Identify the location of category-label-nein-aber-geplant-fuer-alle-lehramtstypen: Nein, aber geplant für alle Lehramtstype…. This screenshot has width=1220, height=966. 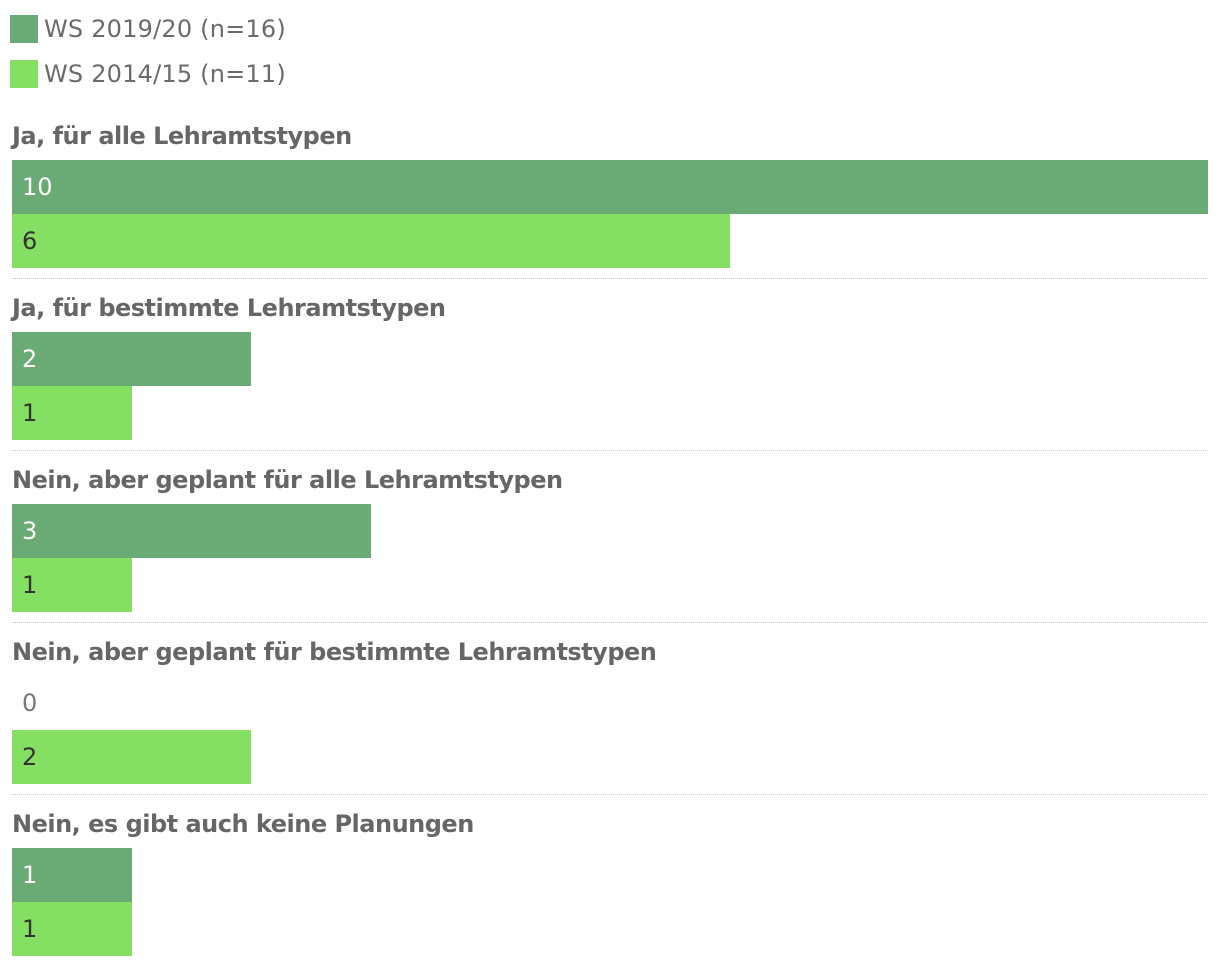
(287, 480).